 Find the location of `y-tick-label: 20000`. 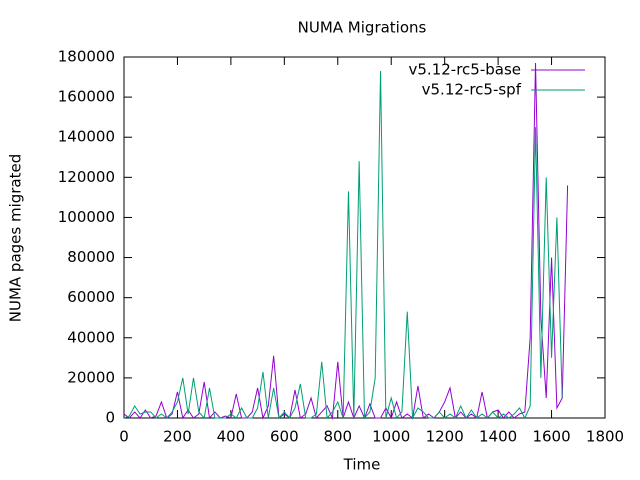

y-tick-label: 20000 is located at coordinates (91, 377).